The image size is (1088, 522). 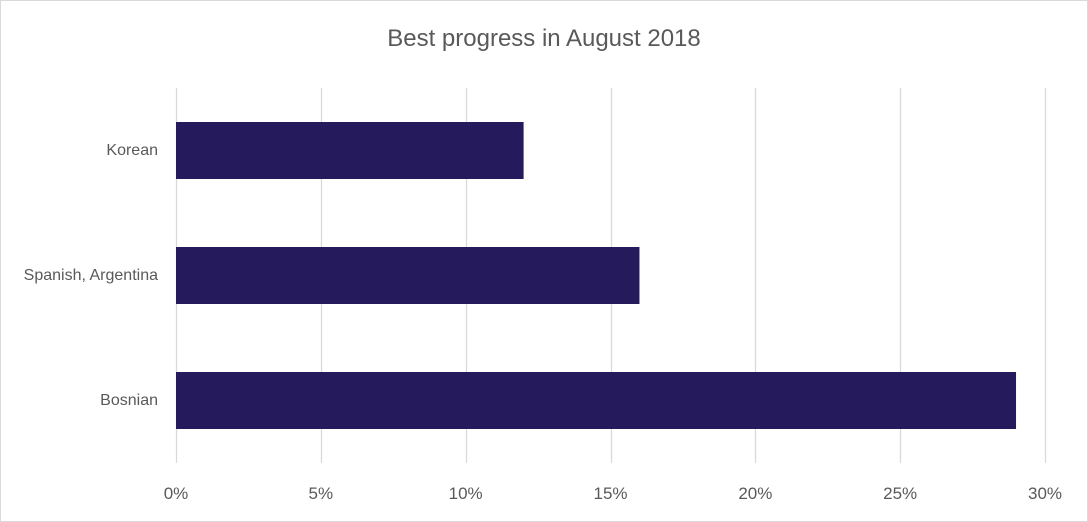 What do you see at coordinates (1045, 493) in the screenshot?
I see `x-tick-label-6: 30%` at bounding box center [1045, 493].